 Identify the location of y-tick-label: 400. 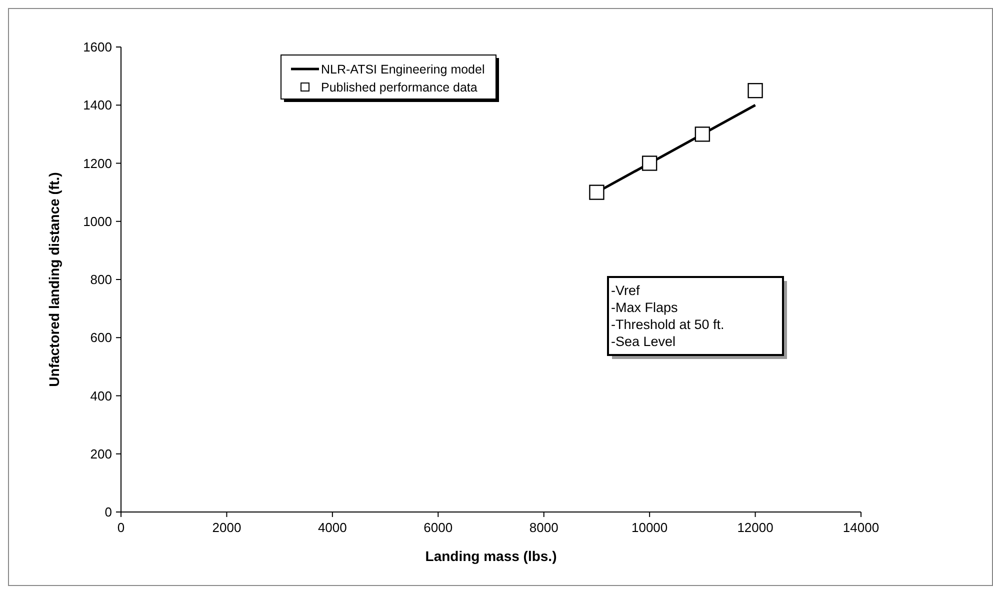
(101, 396).